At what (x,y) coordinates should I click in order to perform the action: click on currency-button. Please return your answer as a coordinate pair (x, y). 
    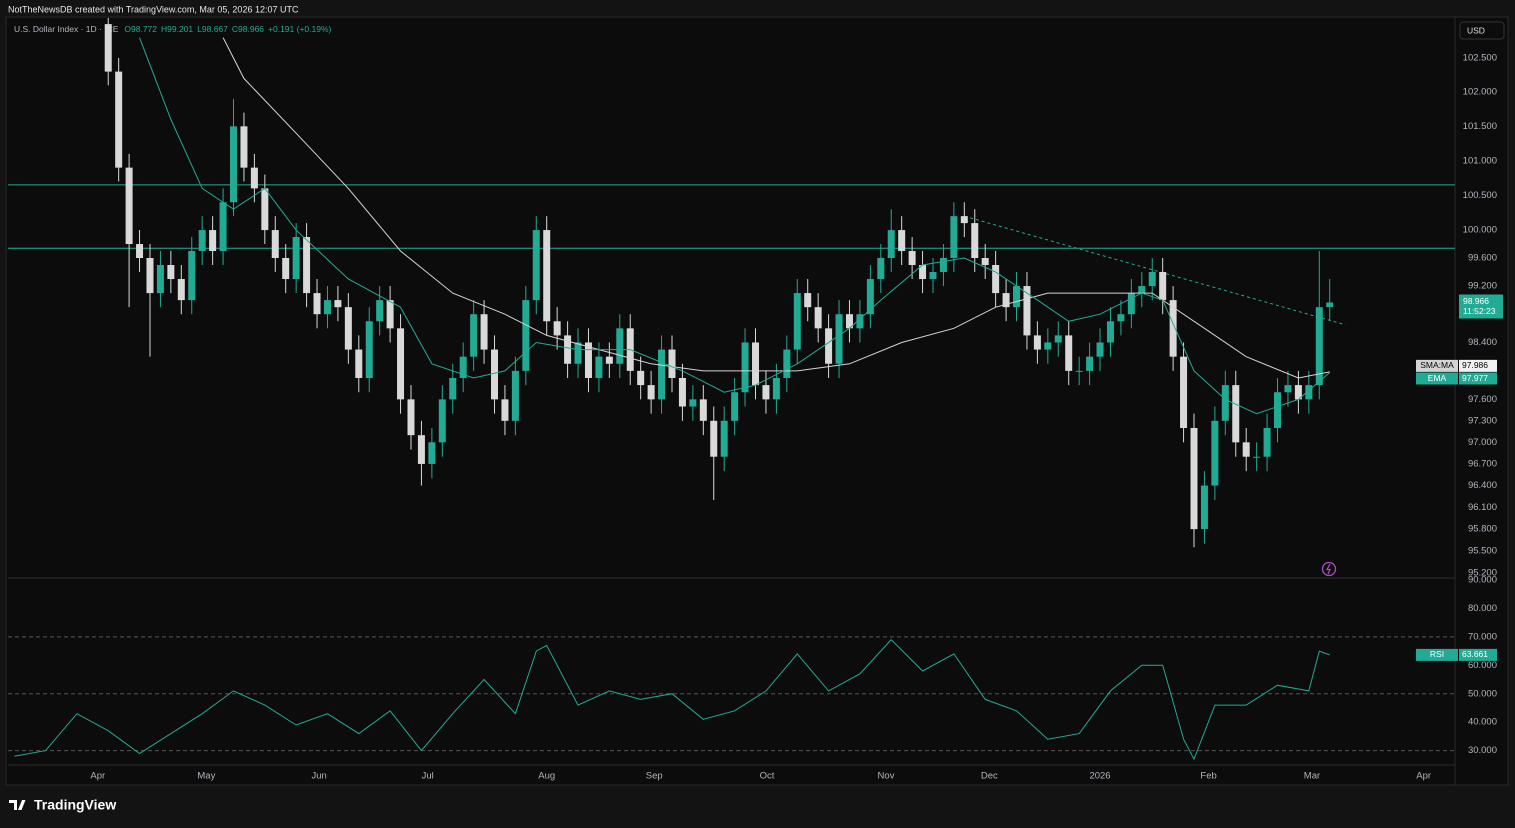
    Looking at the image, I should click on (1482, 30).